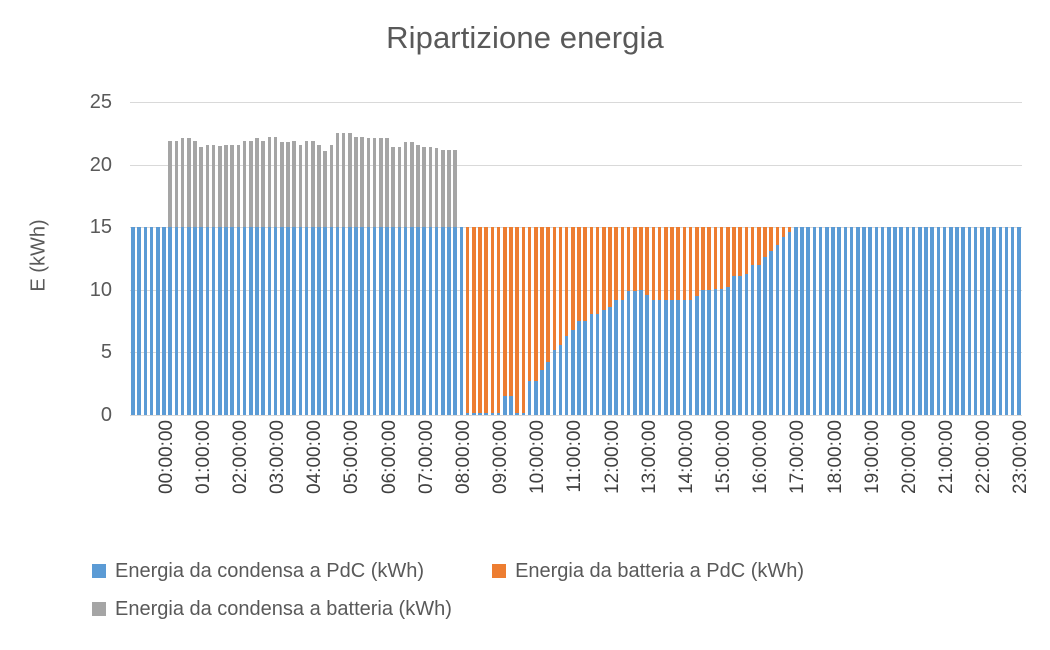  Describe the element at coordinates (258, 571) in the screenshot. I see `legend-item: Energia da condensa a PdC (kWh)` at that location.